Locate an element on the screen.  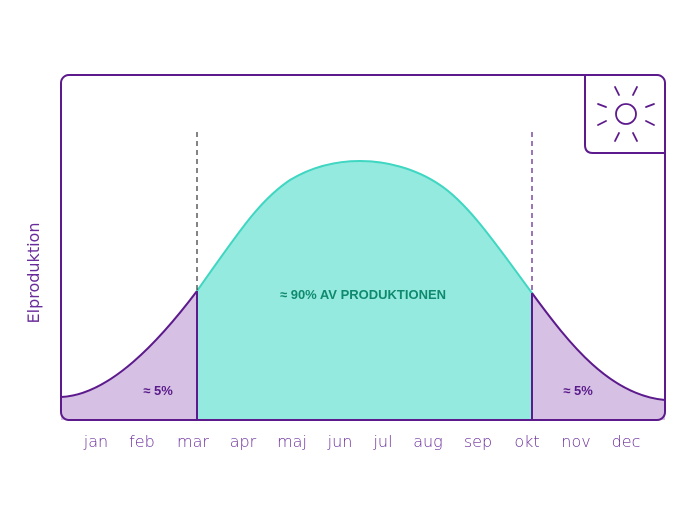
right-region is located at coordinates (598, 356).